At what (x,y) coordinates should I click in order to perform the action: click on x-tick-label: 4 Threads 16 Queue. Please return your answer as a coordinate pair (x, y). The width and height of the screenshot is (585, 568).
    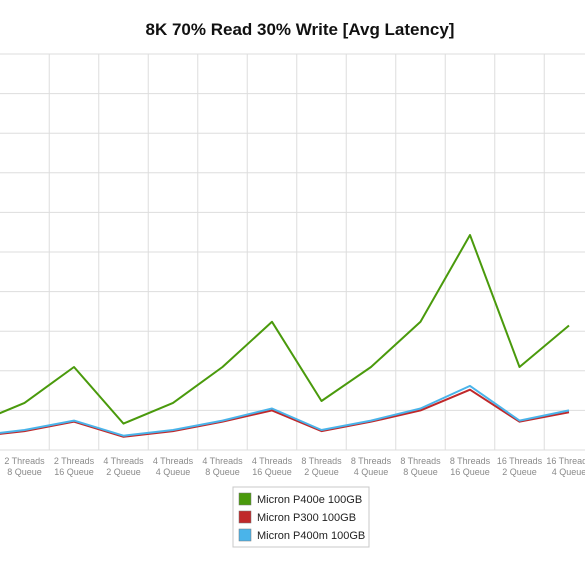
    Looking at the image, I should click on (272, 466).